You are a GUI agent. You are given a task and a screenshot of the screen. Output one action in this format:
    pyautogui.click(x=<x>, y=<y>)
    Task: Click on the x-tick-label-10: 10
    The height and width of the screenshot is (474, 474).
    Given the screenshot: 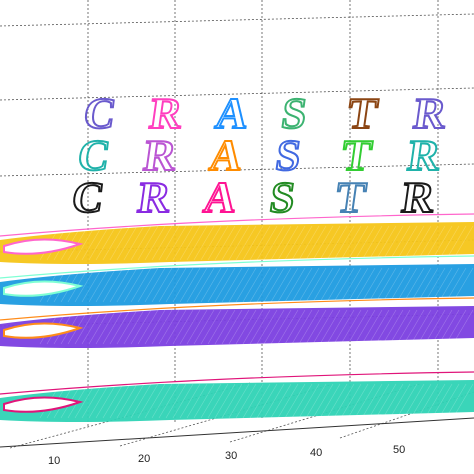 What is the action you would take?
    pyautogui.click(x=54, y=461)
    